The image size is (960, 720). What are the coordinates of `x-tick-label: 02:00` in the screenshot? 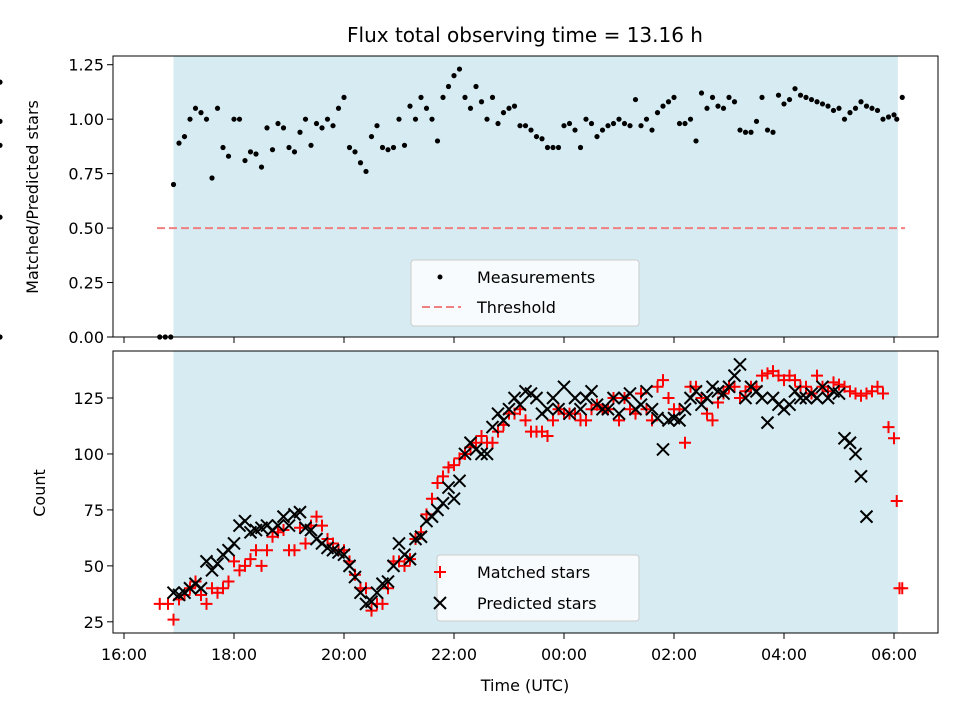 It's located at (674, 654).